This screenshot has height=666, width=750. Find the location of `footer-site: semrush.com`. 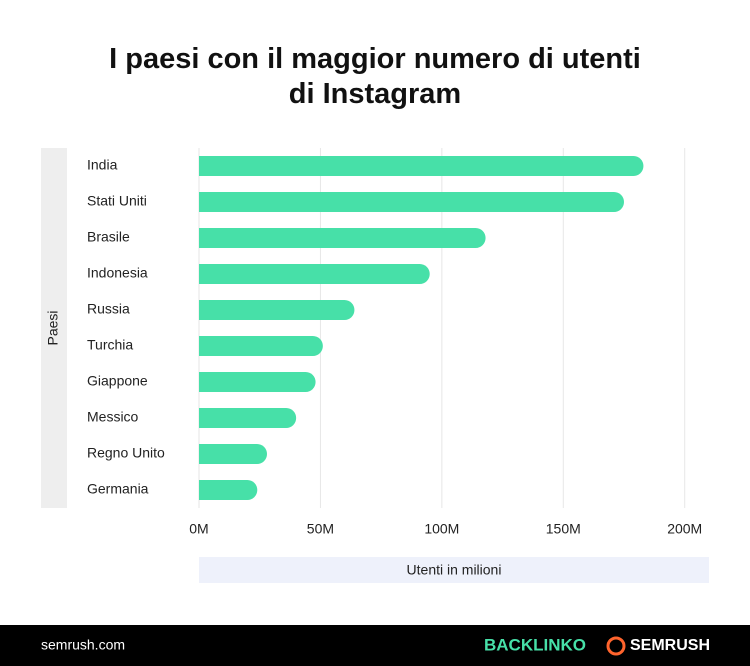

footer-site: semrush.com is located at coordinates (83, 645).